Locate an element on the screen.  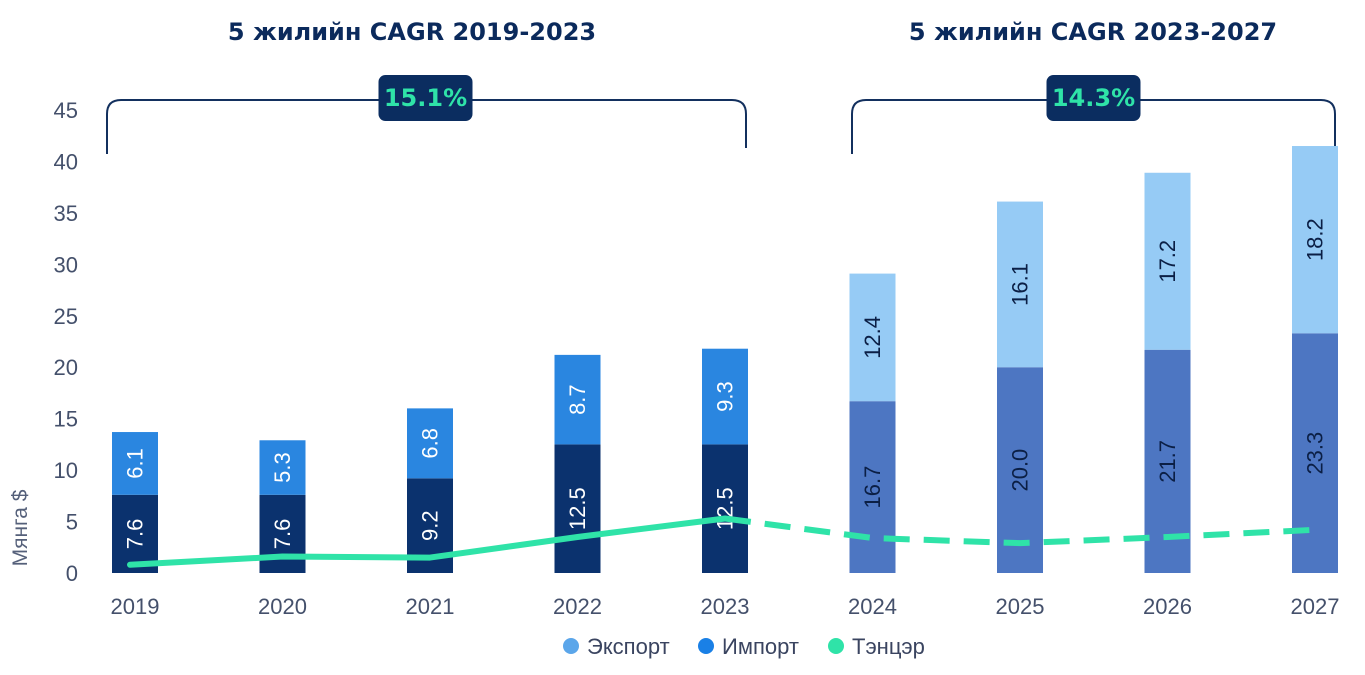
bar-import-2025 is located at coordinates (1020, 470).